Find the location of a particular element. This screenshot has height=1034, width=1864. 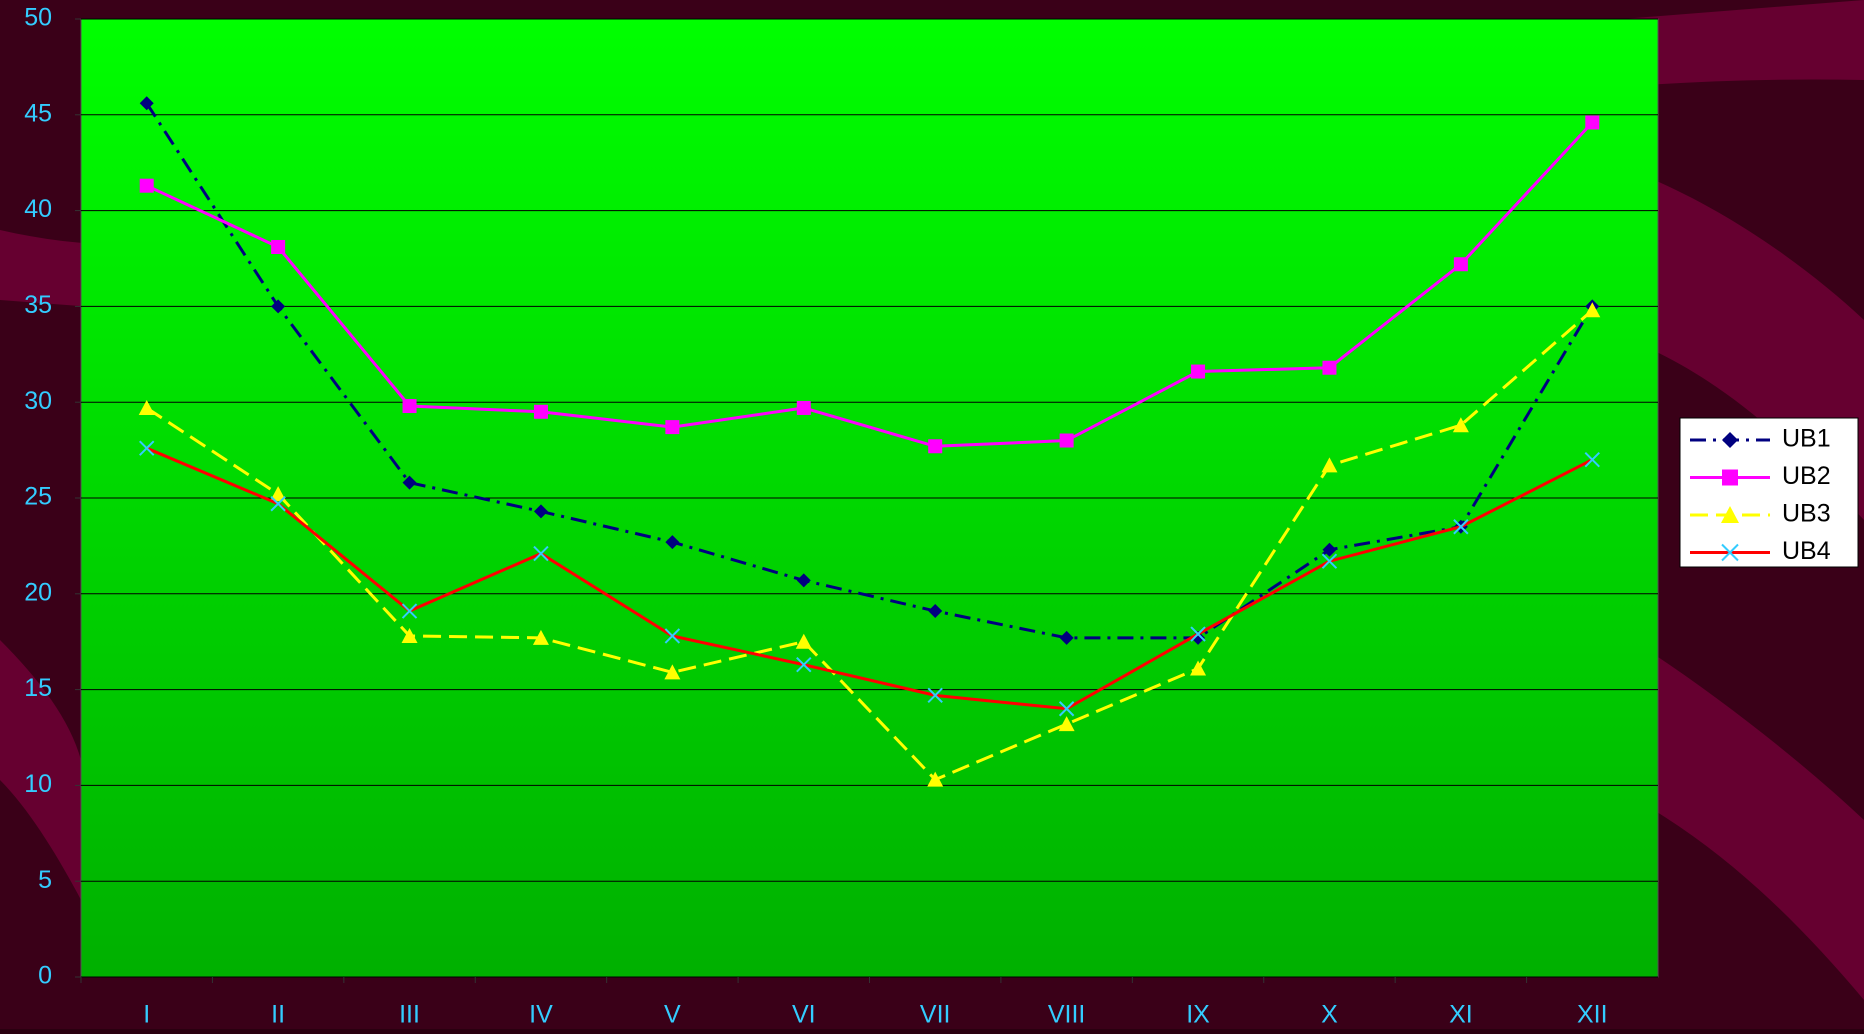

y-tick-label: 35 is located at coordinates (38, 305).